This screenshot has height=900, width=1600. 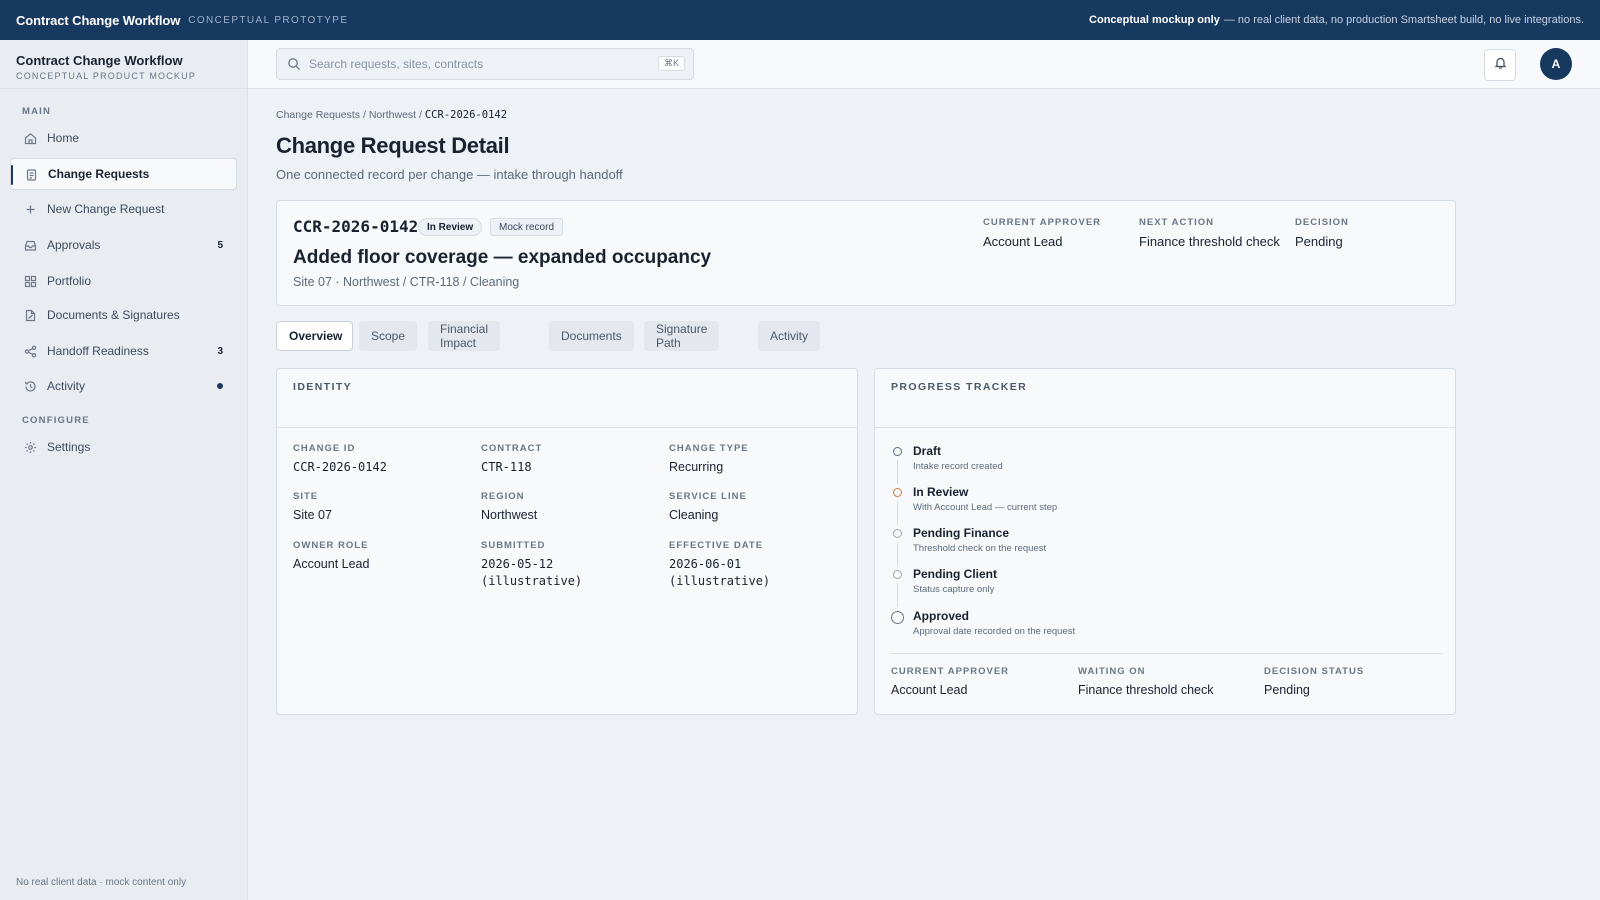 I want to click on handoff-count-badge: 3, so click(x=220, y=351).